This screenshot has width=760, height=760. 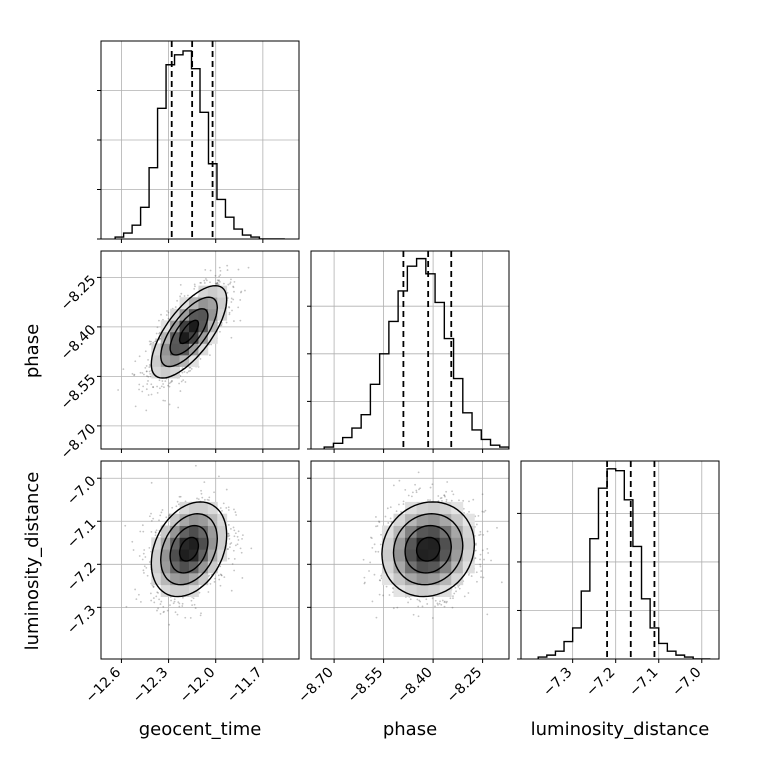 I want to click on panel-frame, so click(x=200, y=560).